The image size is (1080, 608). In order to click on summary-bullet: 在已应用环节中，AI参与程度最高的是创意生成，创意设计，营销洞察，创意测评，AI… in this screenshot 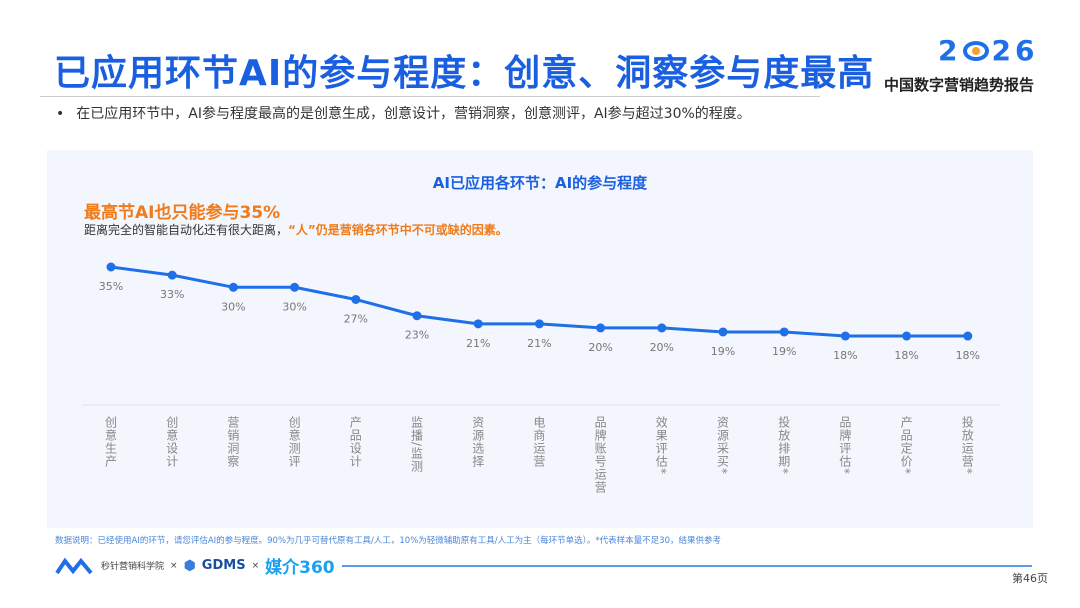, I will do `click(403, 113)`.